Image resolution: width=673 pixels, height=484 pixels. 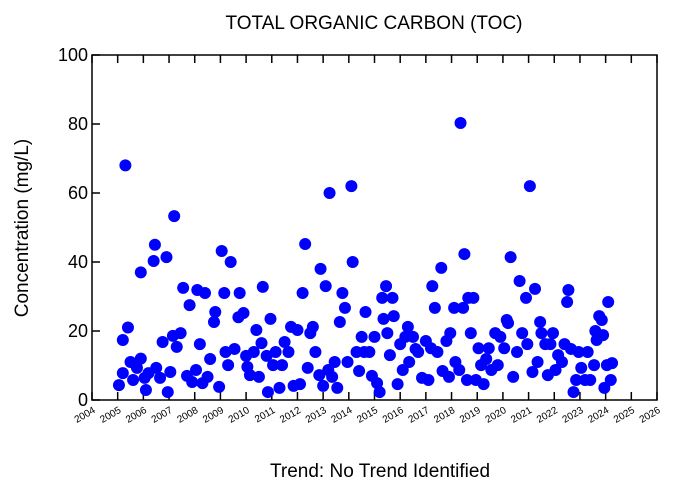 What do you see at coordinates (78, 262) in the screenshot?
I see `y-tick-label: 40` at bounding box center [78, 262].